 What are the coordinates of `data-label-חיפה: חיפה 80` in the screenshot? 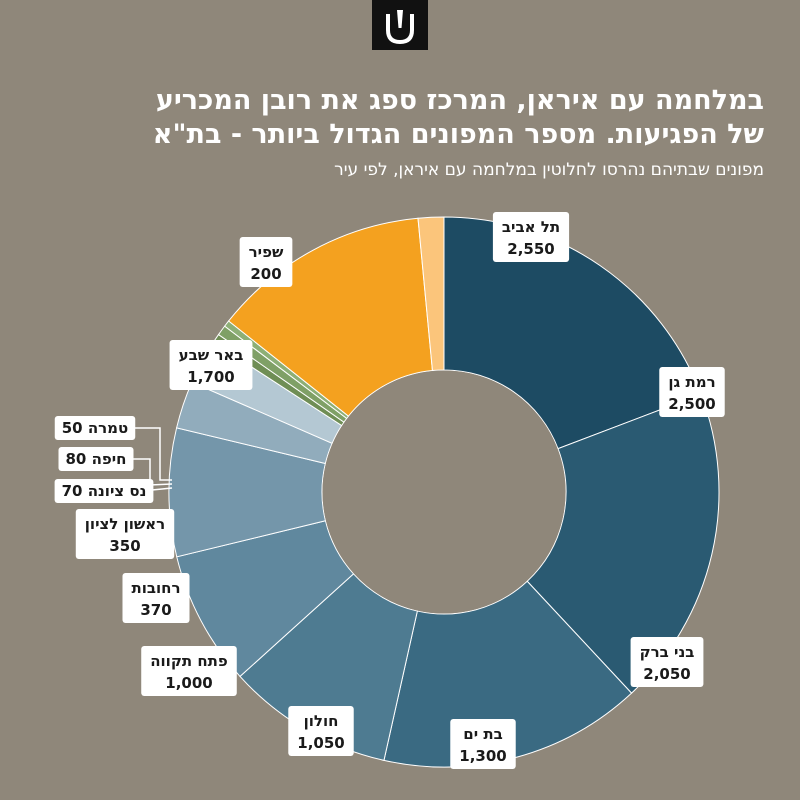 It's located at (96, 459).